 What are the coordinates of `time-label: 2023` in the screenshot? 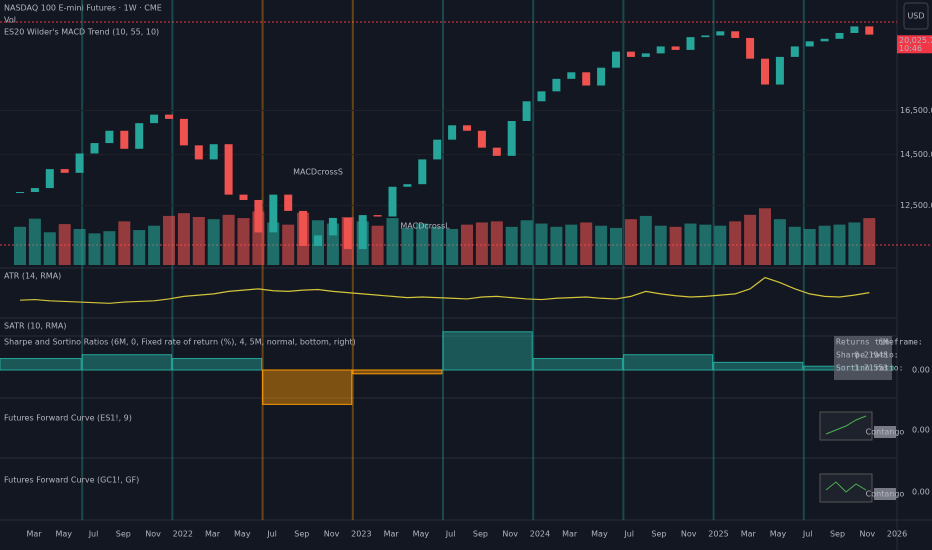 It's located at (361, 534).